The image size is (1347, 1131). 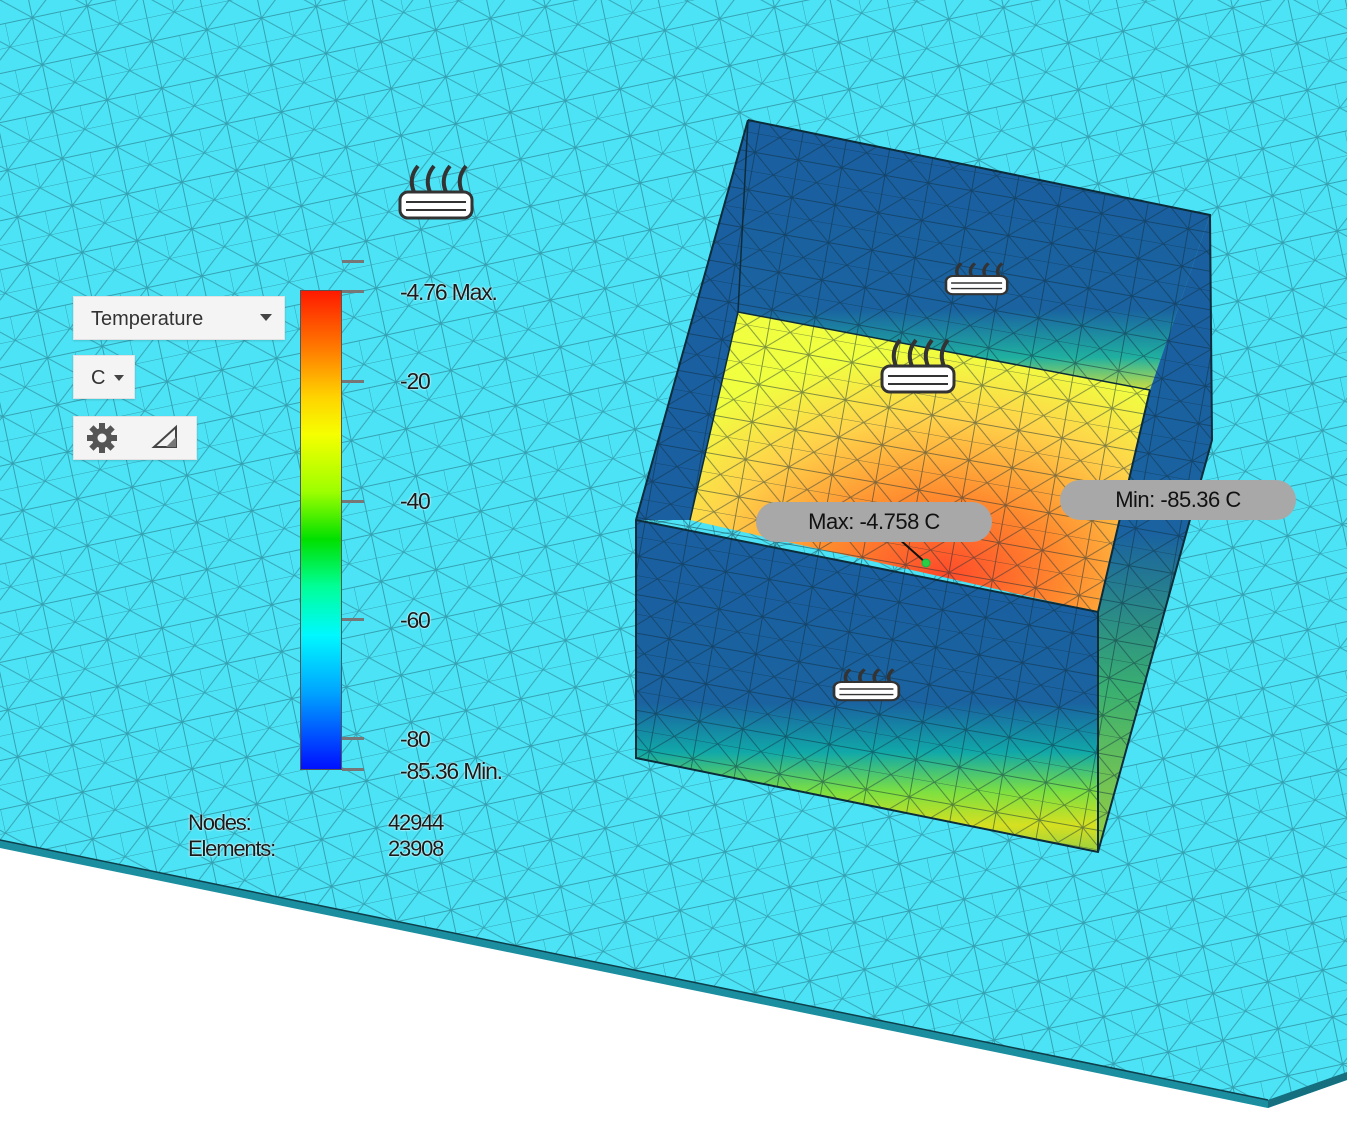 What do you see at coordinates (416, 822) in the screenshot?
I see `nodes-value: 42944` at bounding box center [416, 822].